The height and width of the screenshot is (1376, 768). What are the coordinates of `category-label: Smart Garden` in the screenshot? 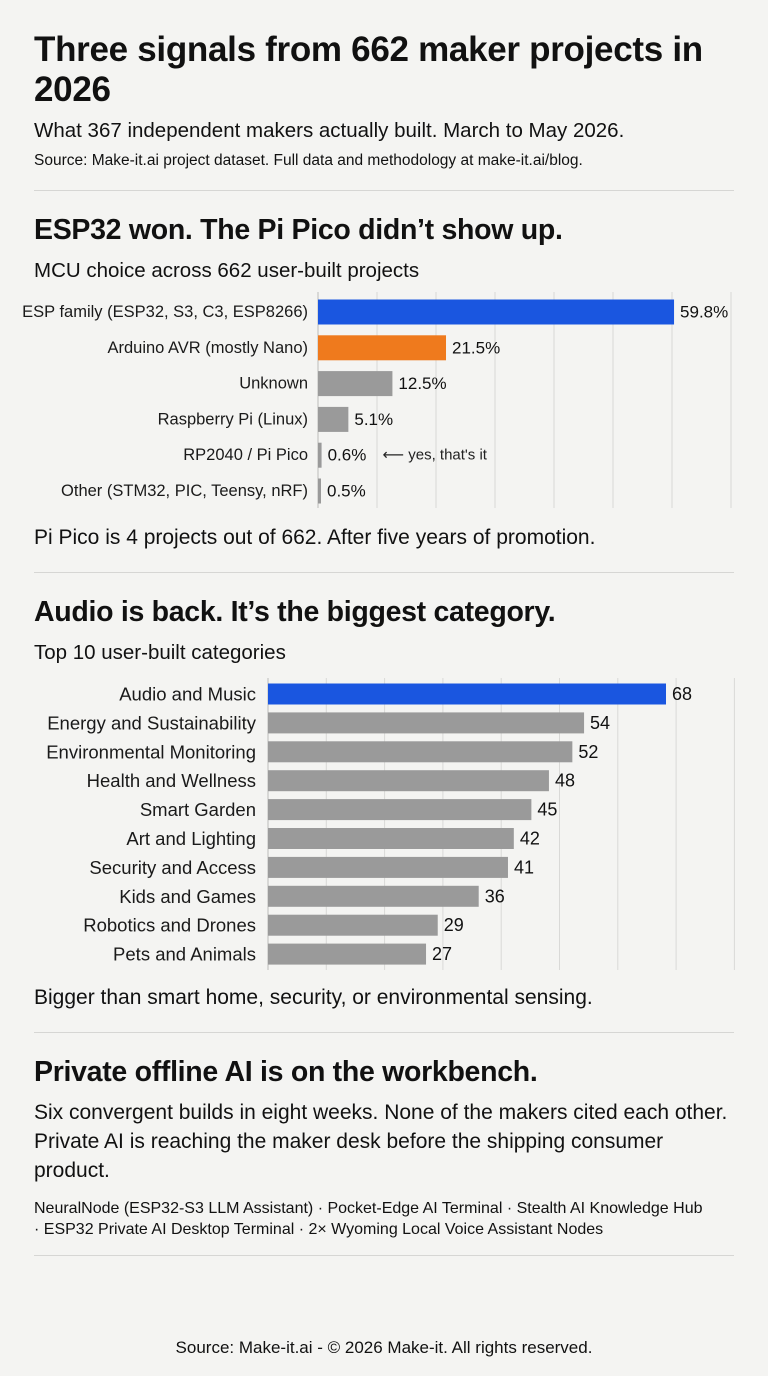 It's located at (198, 809).